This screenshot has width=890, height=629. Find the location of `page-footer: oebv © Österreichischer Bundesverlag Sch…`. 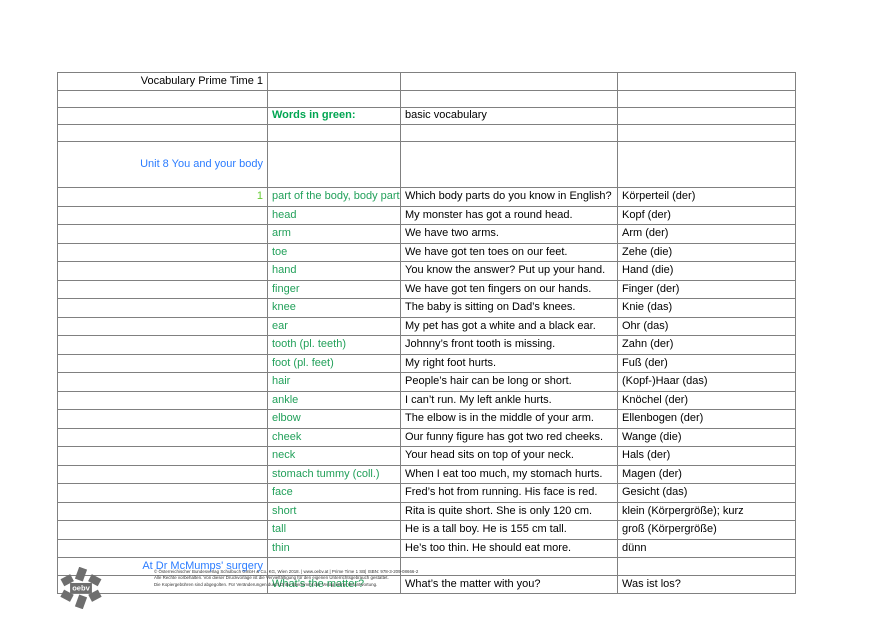

page-footer: oebv © Österreichischer Bundesverlag Sch… is located at coordinates (457, 588).